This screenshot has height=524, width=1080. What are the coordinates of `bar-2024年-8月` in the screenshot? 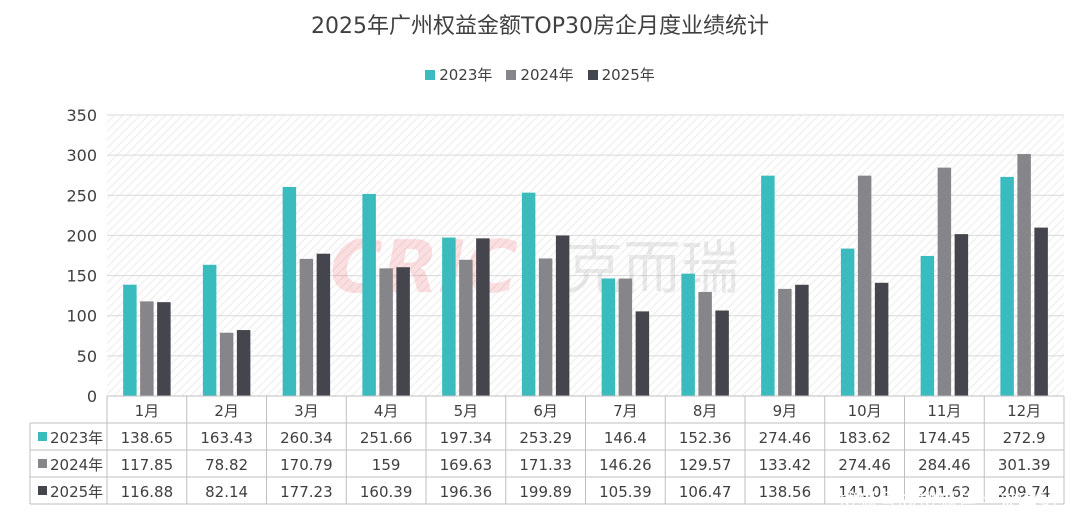 It's located at (705, 343).